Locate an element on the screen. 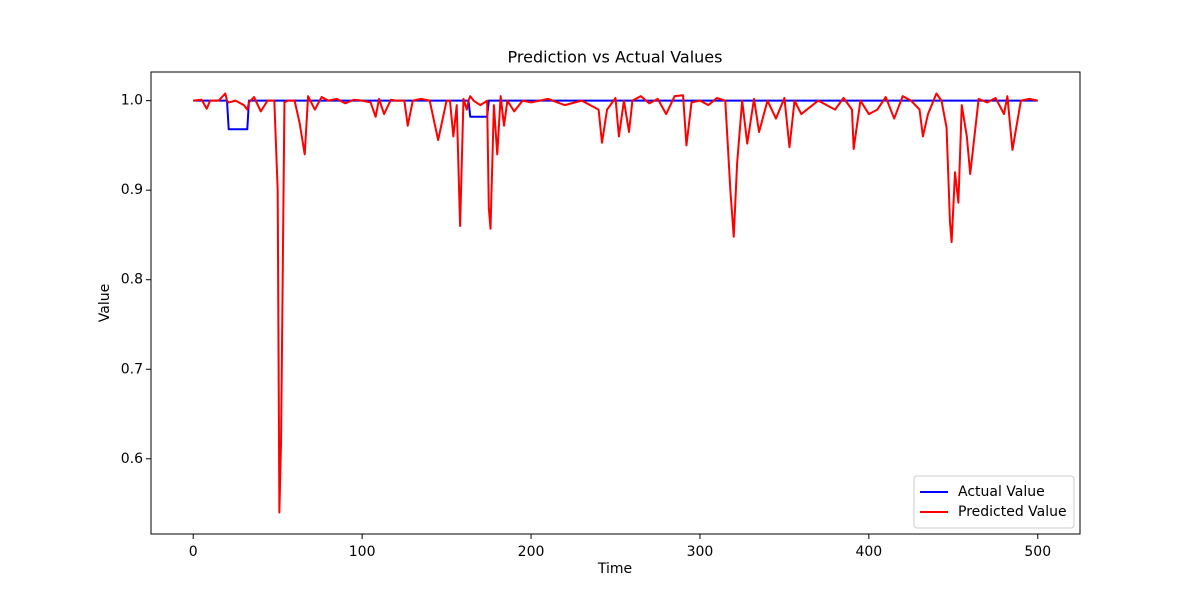  y-tick-label: 0.7 is located at coordinates (132, 369).